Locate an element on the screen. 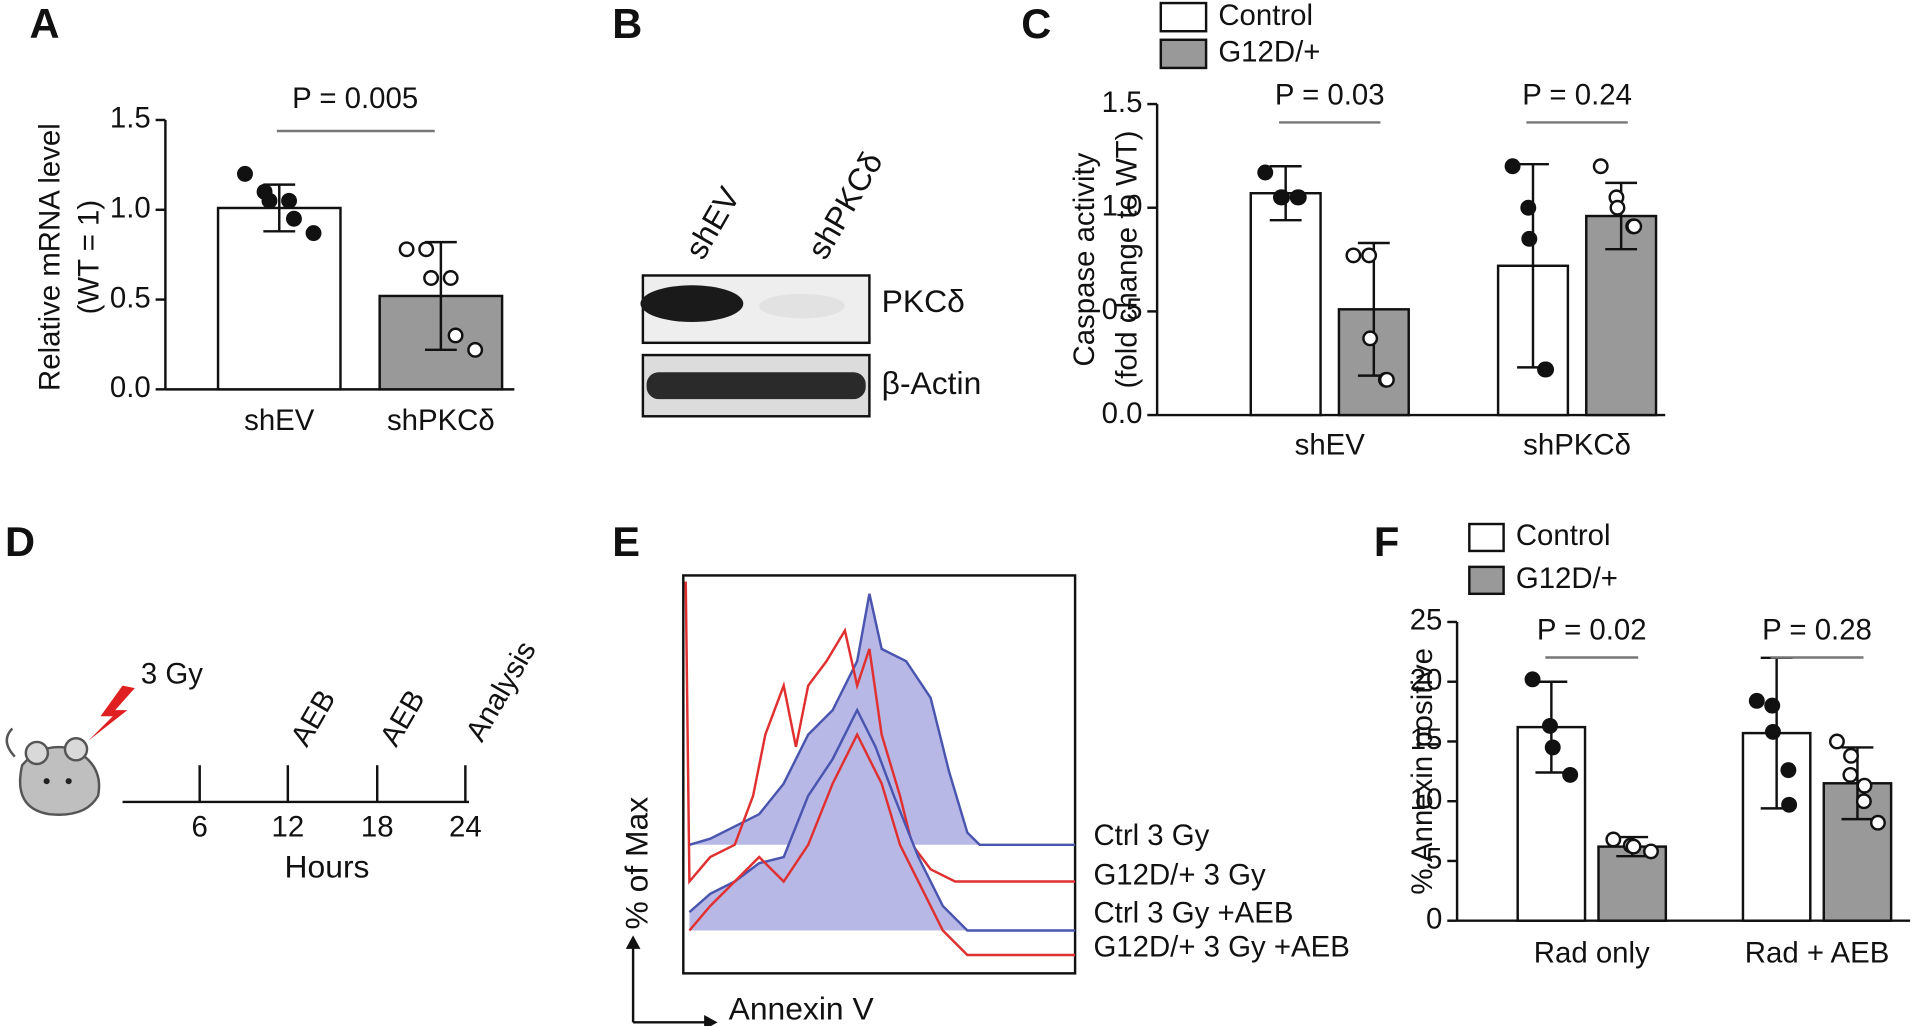 This screenshot has height=1026, width=1920. y-axis-label: % of Max is located at coordinates (637, 863).